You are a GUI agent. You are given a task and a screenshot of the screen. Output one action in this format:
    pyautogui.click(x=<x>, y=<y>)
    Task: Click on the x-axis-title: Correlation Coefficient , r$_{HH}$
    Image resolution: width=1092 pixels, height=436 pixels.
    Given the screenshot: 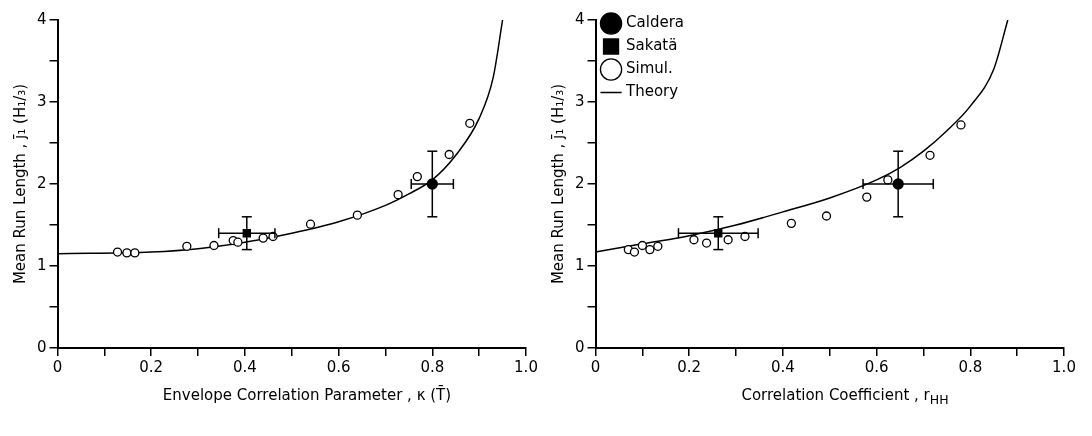 What is the action you would take?
    pyautogui.click(x=845, y=396)
    